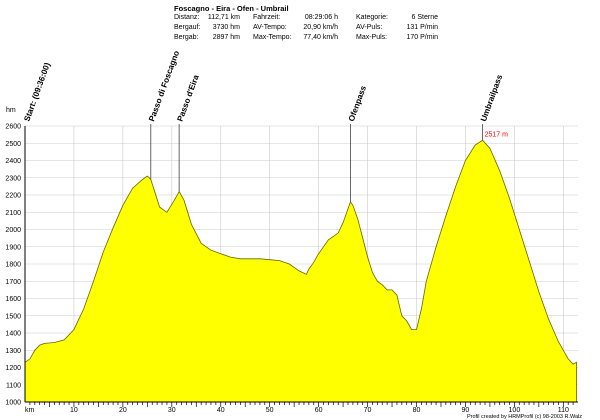 The width and height of the screenshot is (600, 420). Describe the element at coordinates (13, 316) in the screenshot. I see `y-tick-label: 1500` at that location.